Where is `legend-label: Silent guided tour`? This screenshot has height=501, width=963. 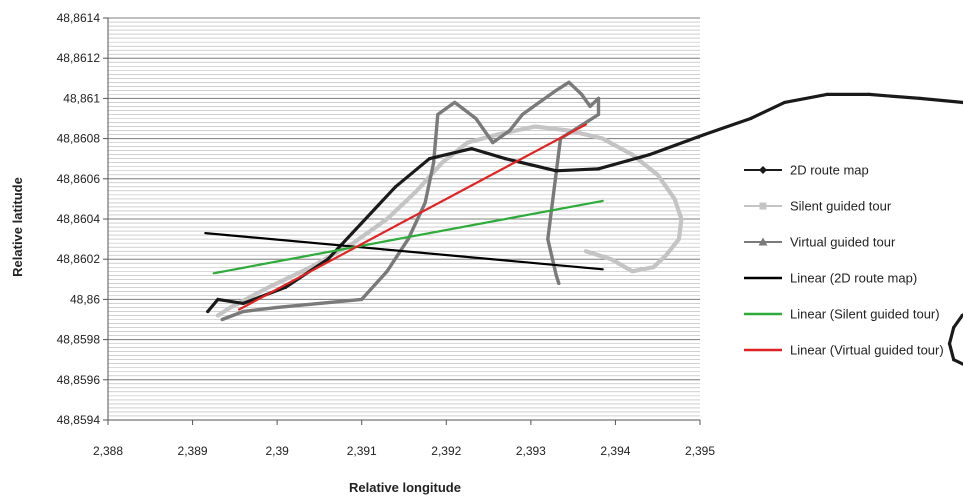 legend-label: Silent guided tour is located at coordinates (841, 206).